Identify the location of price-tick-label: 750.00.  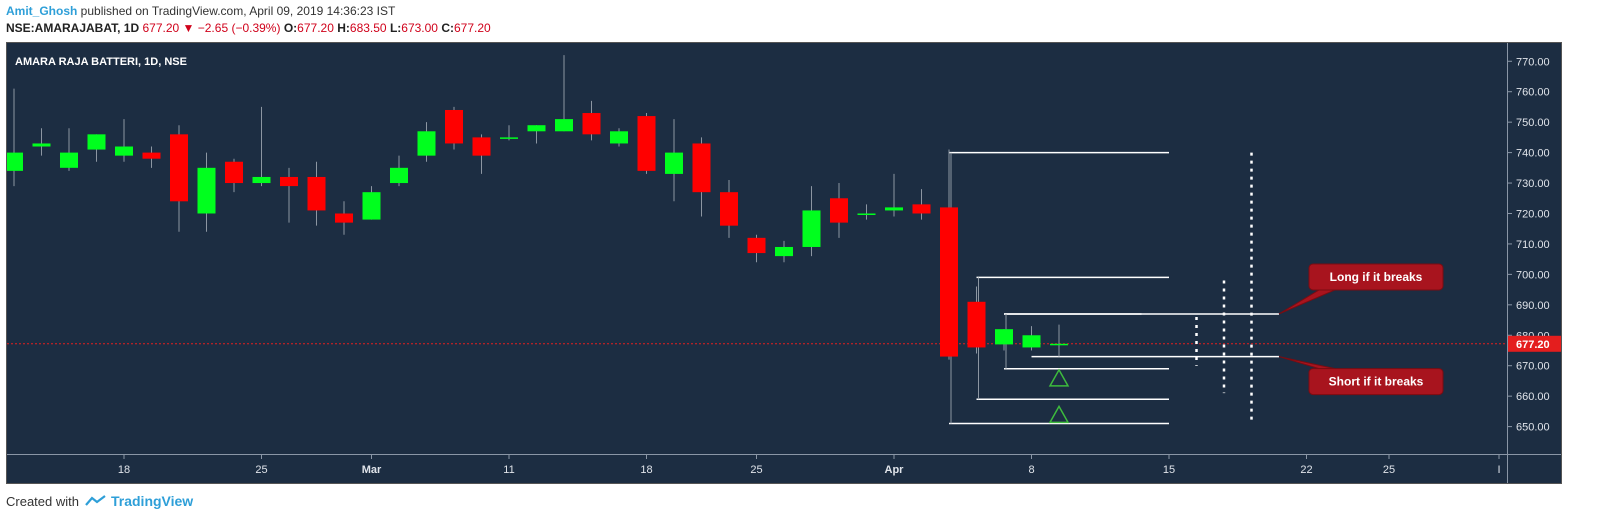
(1533, 123).